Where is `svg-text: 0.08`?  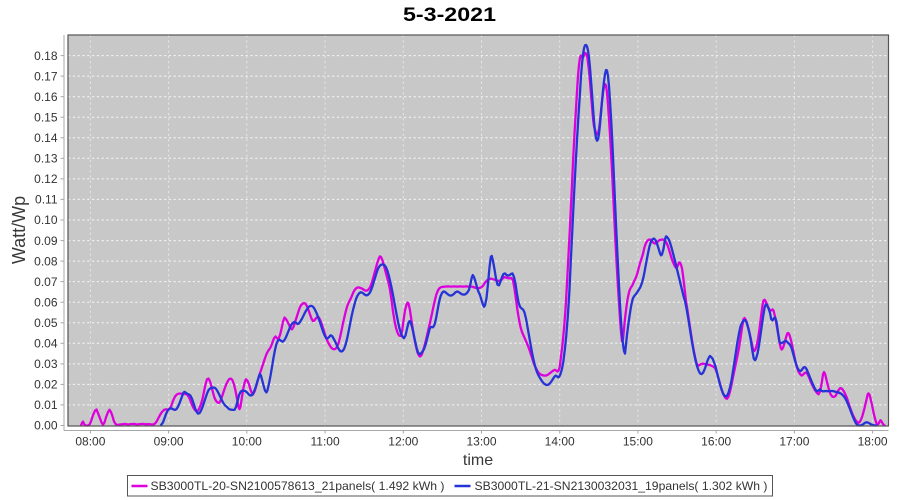 svg-text: 0.08 is located at coordinates (46, 261).